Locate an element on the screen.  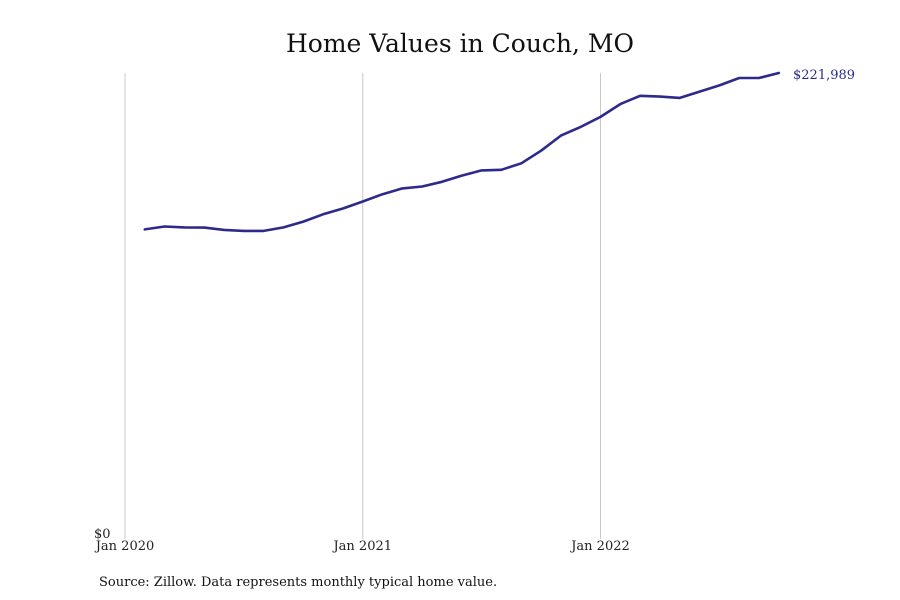
x-tick-label: Jan 2022 is located at coordinates (599, 546).